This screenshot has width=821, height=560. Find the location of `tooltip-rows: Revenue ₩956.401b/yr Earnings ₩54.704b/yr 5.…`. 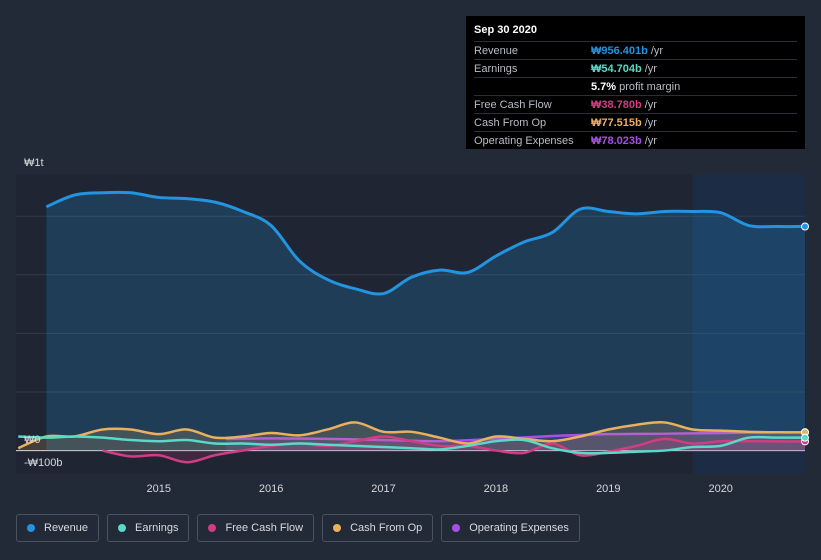

tooltip-rows: Revenue ₩956.401b/yr Earnings ₩54.704b/yr 5.… is located at coordinates (635, 95).